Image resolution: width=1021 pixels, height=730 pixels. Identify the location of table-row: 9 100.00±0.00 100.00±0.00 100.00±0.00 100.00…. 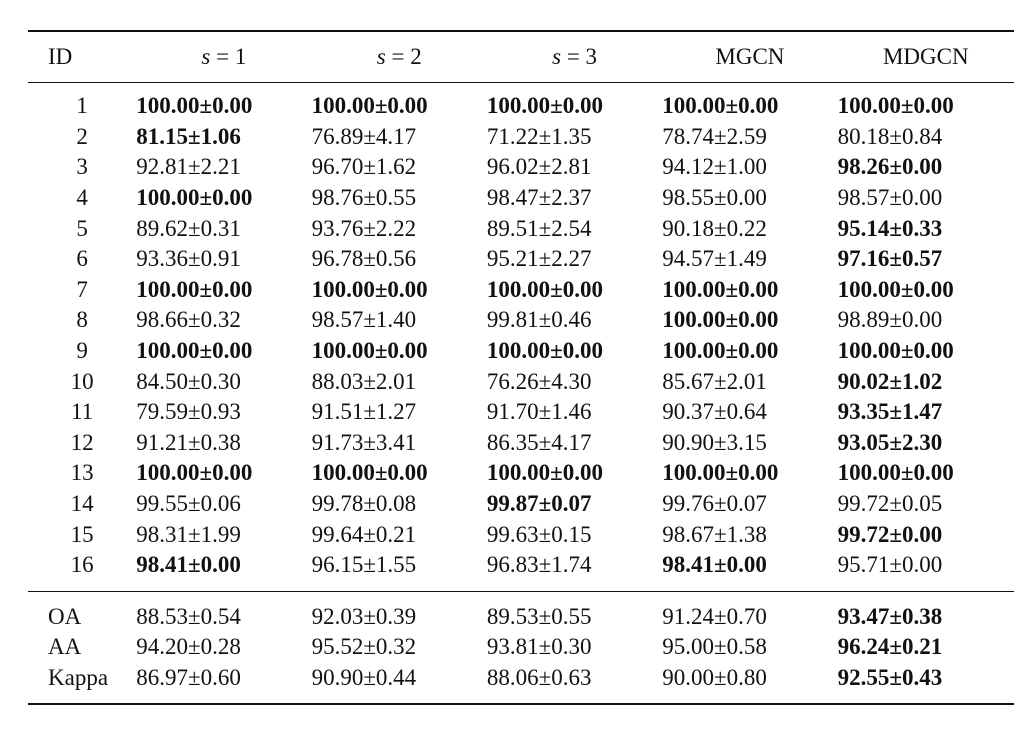
(521, 351).